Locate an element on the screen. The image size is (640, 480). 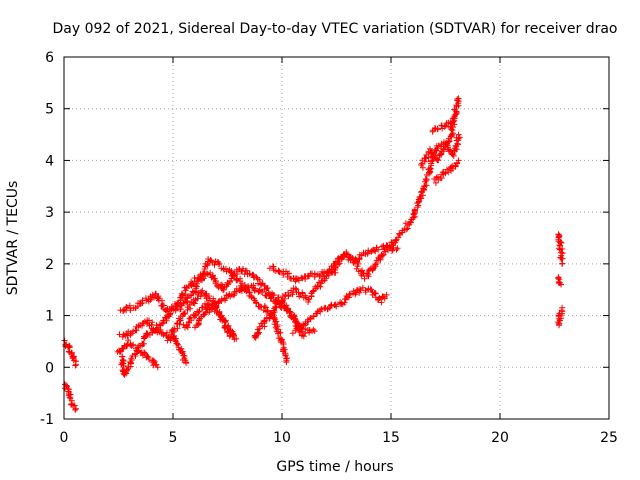
y-tick-label: 0 is located at coordinates (49, 368).